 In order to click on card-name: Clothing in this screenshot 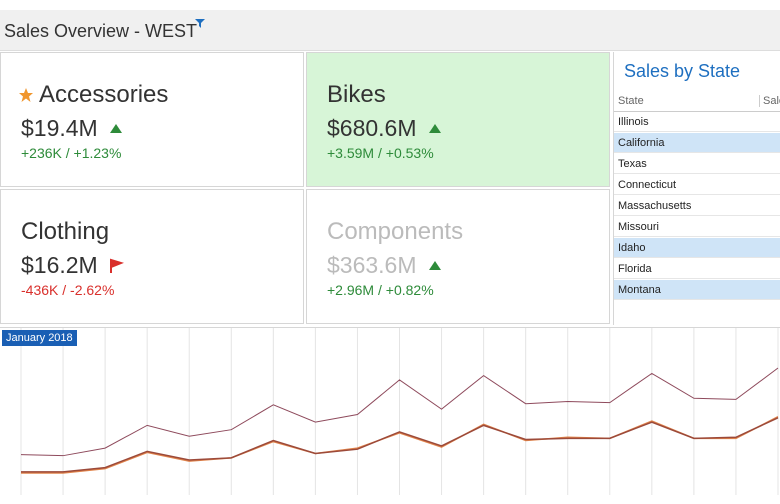, I will do `click(65, 231)`.